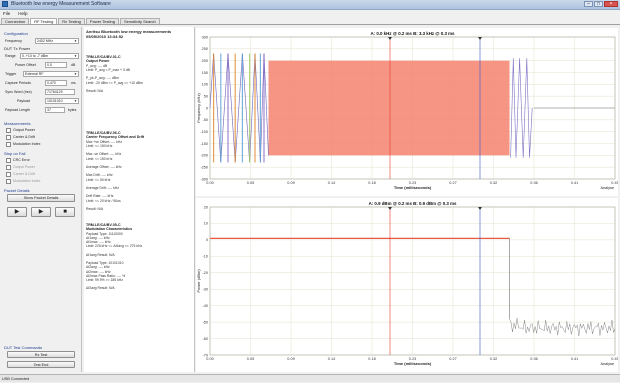 The height and width of the screenshot is (383, 620). Describe the element at coordinates (99, 158) in the screenshot. I see `result-line: Limit: <= 150 kHz` at that location.